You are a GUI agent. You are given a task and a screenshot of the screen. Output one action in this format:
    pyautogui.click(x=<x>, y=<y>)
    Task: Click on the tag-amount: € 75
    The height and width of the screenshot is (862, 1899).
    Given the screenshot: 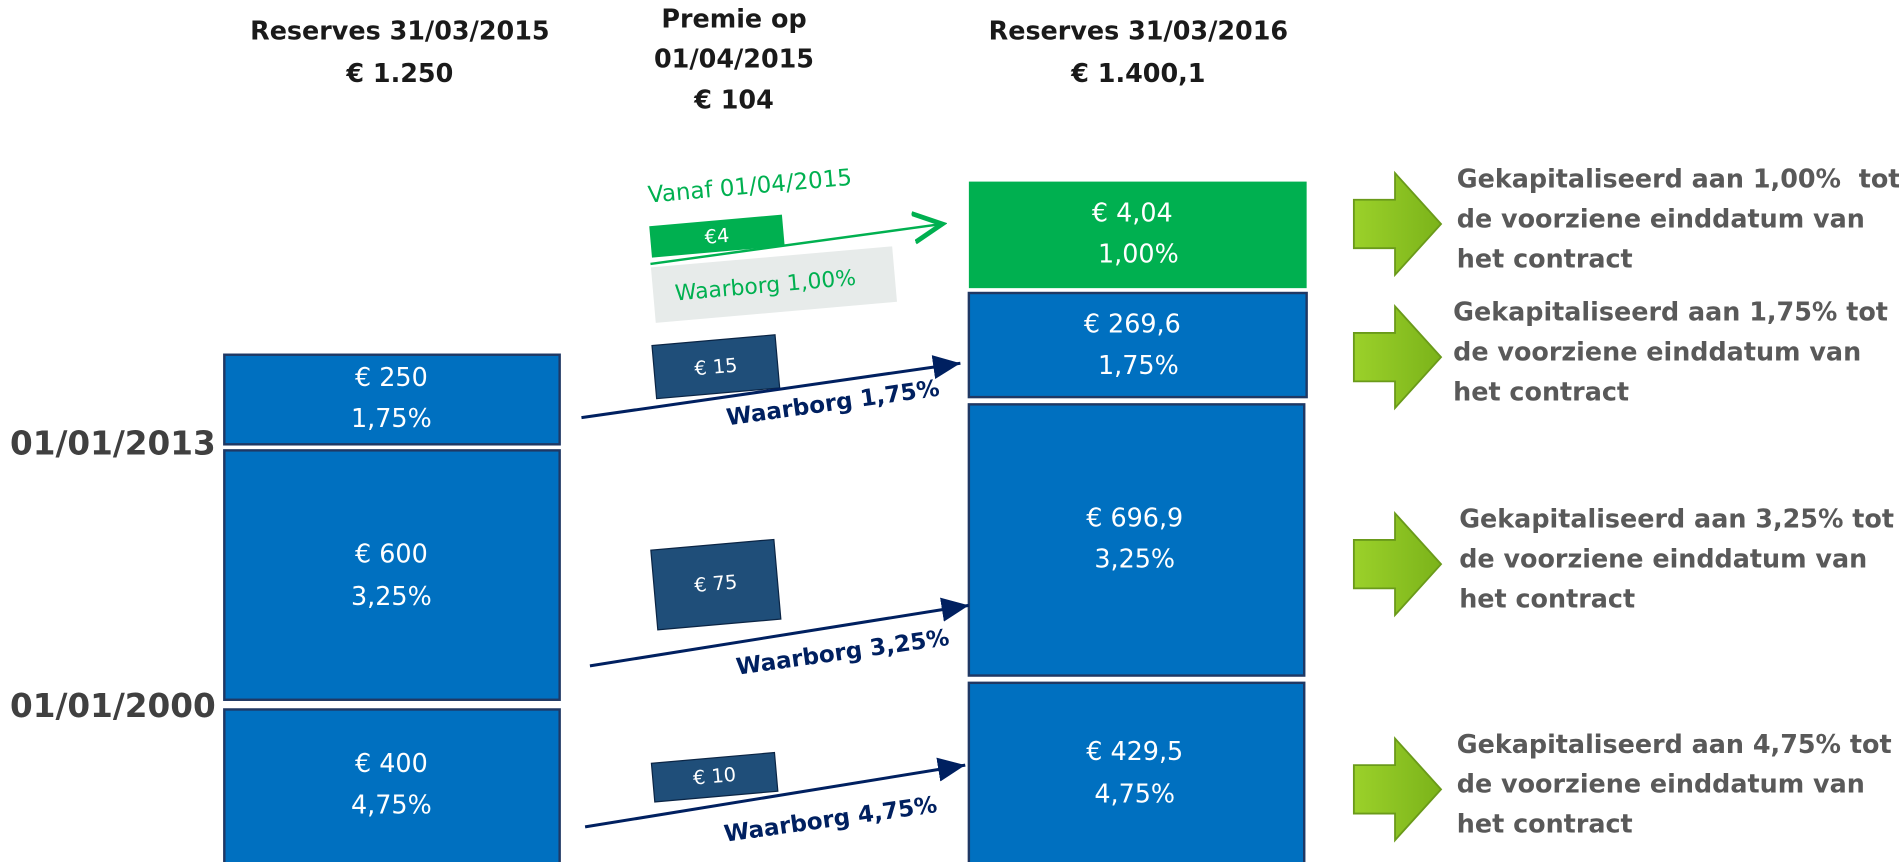 What is the action you would take?
    pyautogui.click(x=715, y=583)
    